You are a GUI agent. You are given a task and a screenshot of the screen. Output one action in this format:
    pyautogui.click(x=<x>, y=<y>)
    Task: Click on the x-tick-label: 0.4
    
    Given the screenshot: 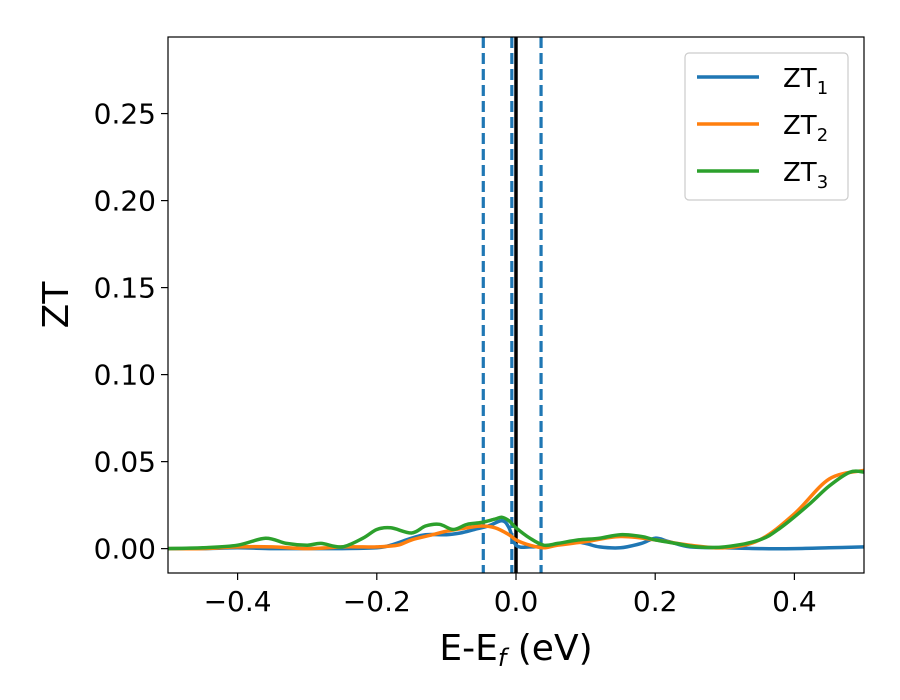 What is the action you would take?
    pyautogui.click(x=794, y=601)
    